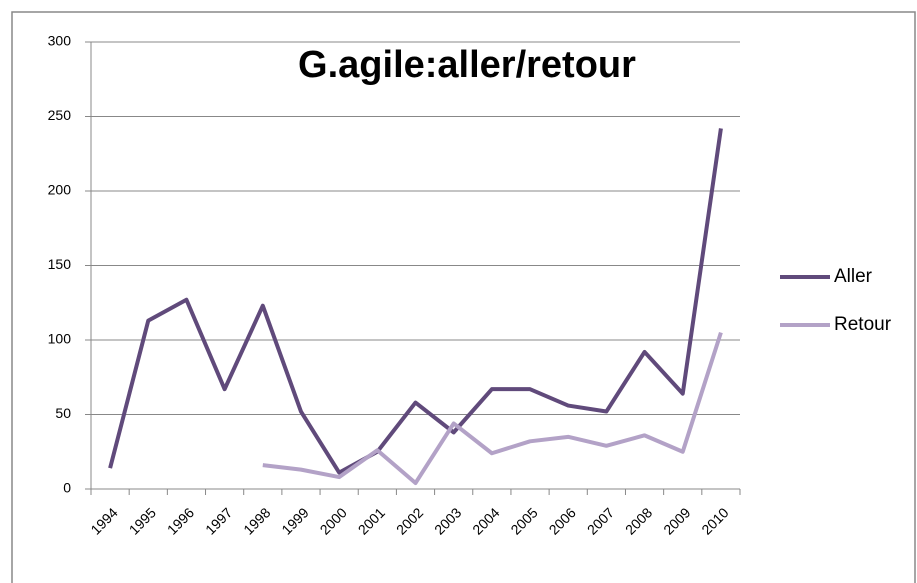 The height and width of the screenshot is (583, 917). I want to click on y-tick-label: 300, so click(60, 41).